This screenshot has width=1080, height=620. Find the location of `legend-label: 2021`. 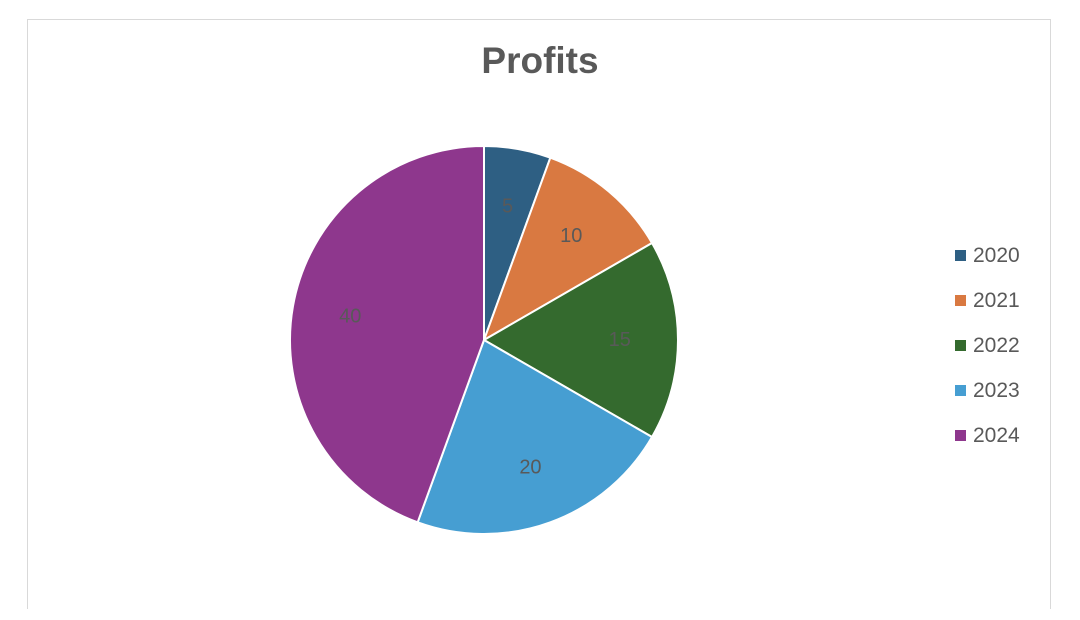

legend-label: 2021 is located at coordinates (996, 300).